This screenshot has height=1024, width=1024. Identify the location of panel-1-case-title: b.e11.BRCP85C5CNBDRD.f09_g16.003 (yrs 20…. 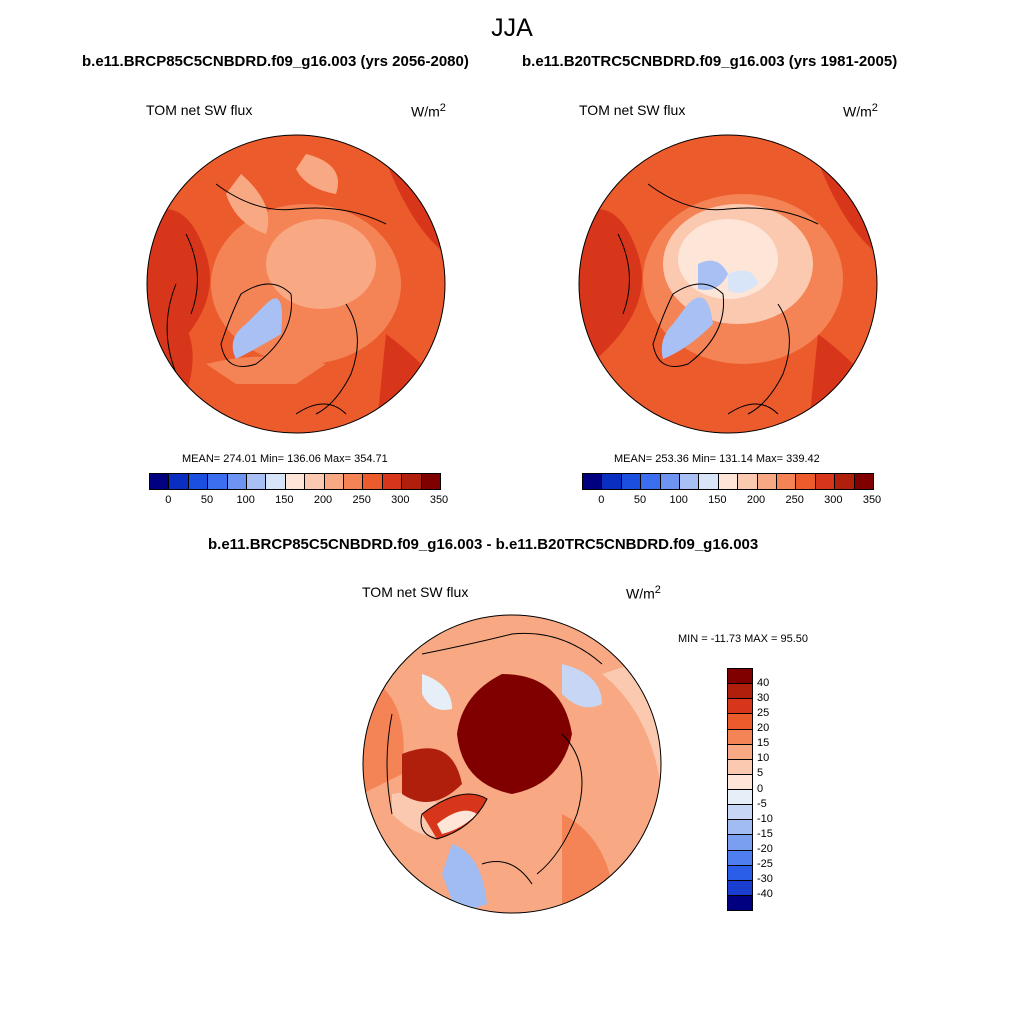
(275, 61).